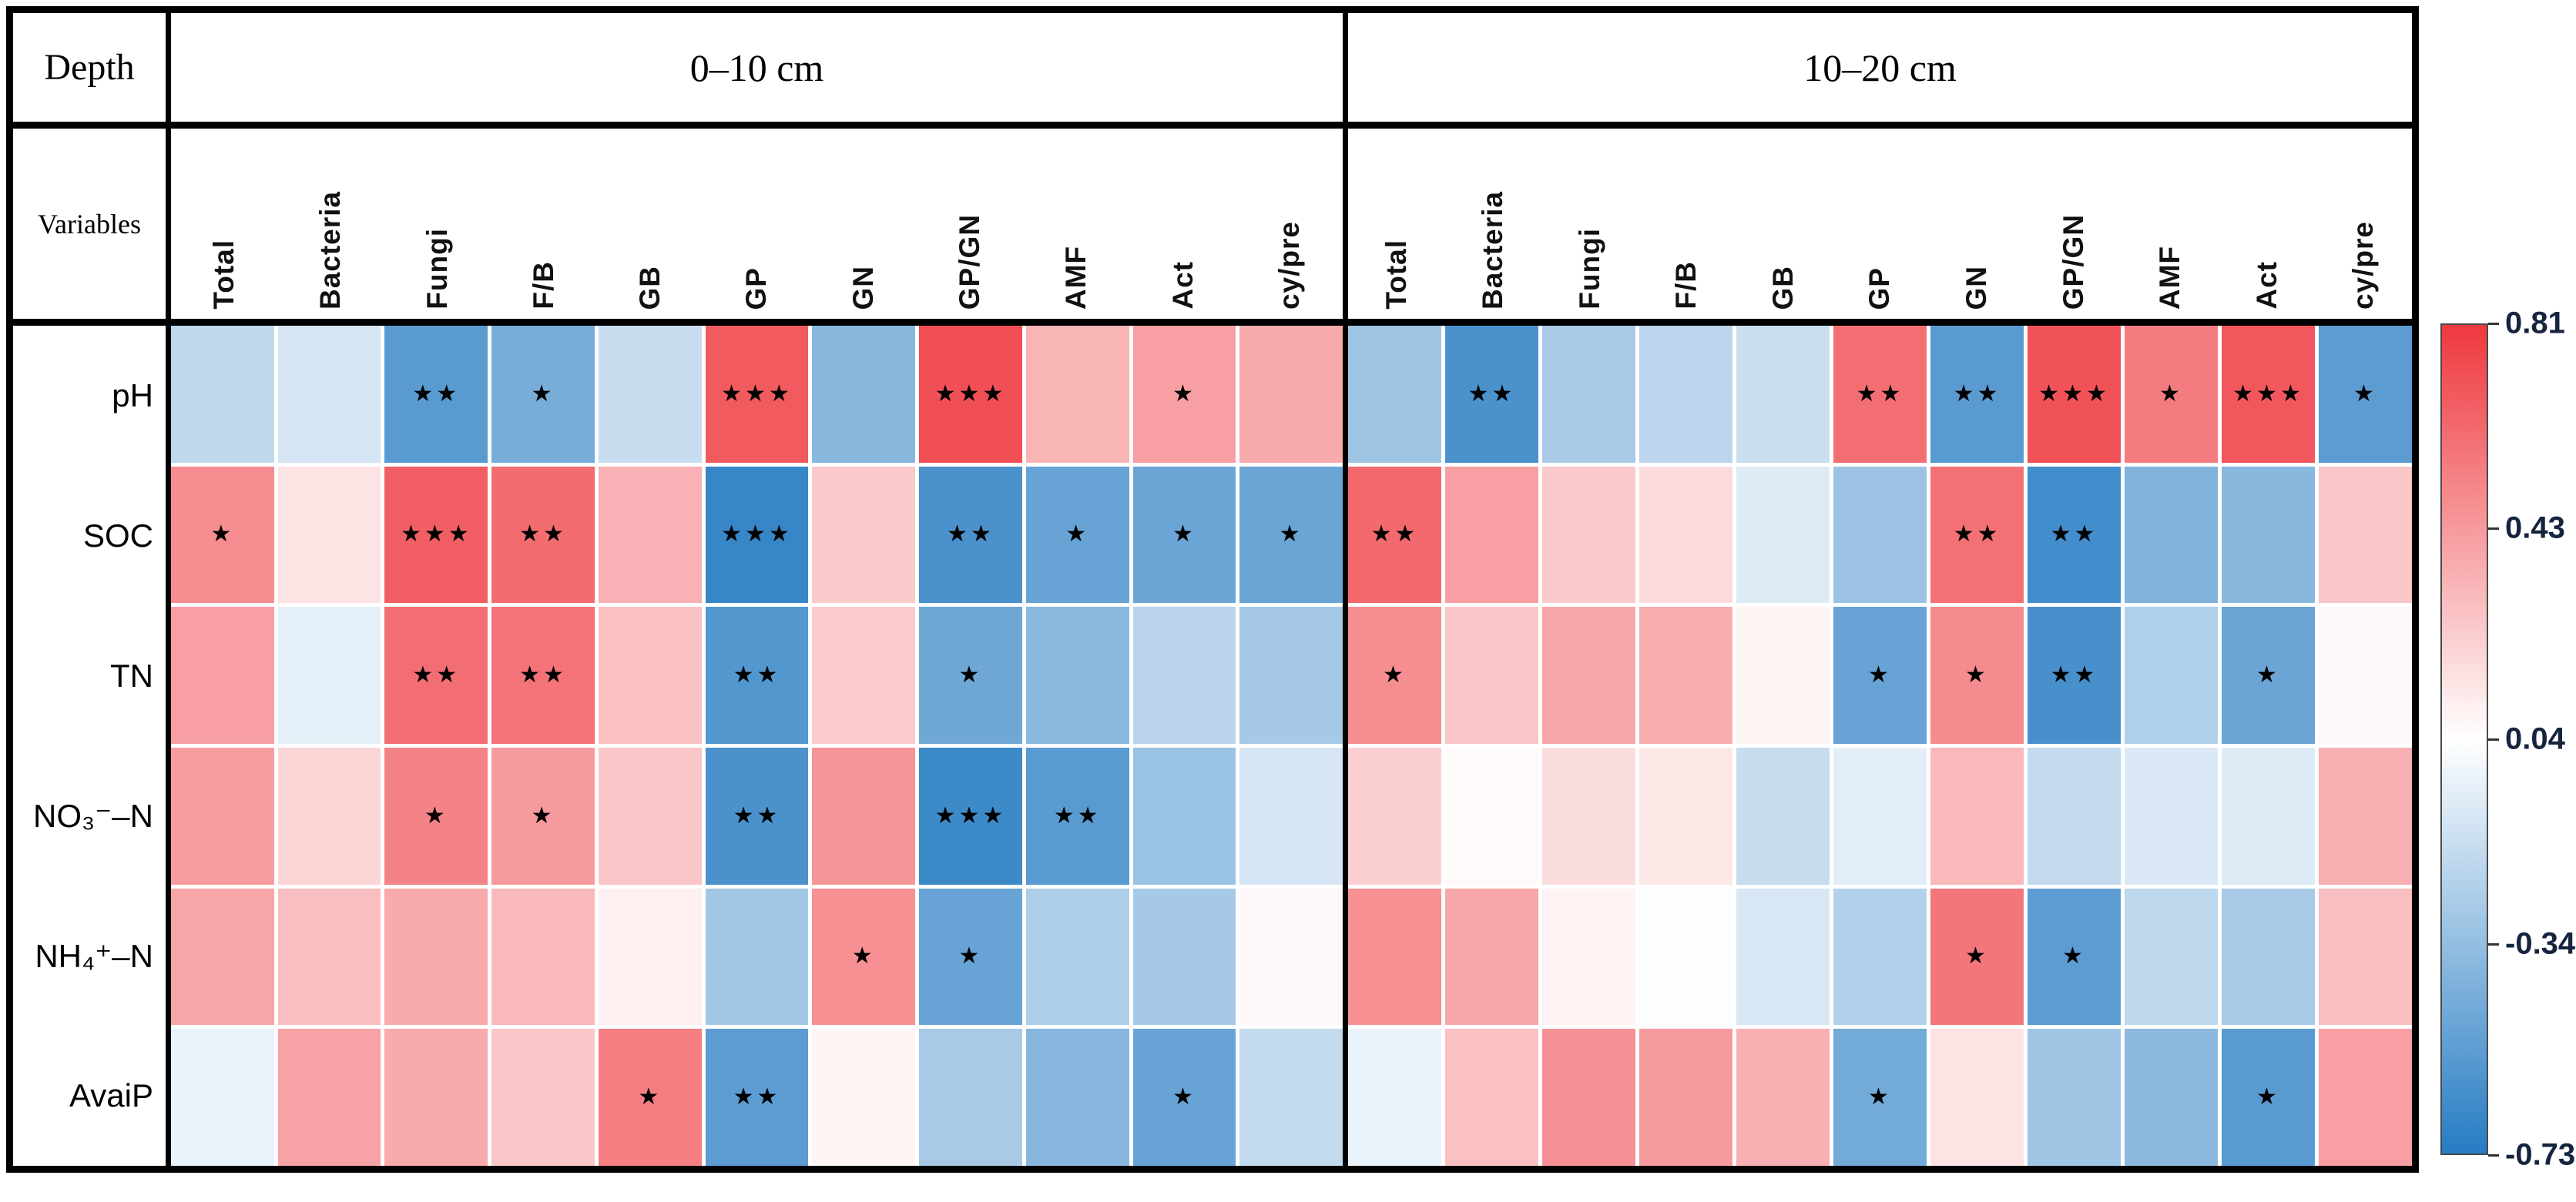 This screenshot has width=2576, height=1202. I want to click on colorbar-tick-label: -0.34, so click(2540, 943).